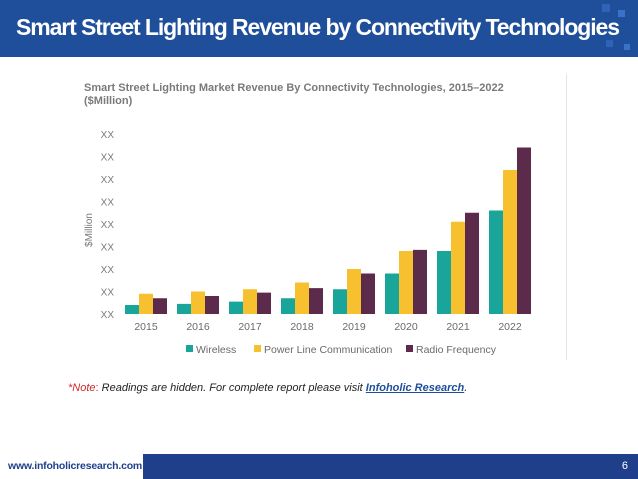 The width and height of the screenshot is (638, 479). I want to click on bar-wireless-2016, so click(184, 308).